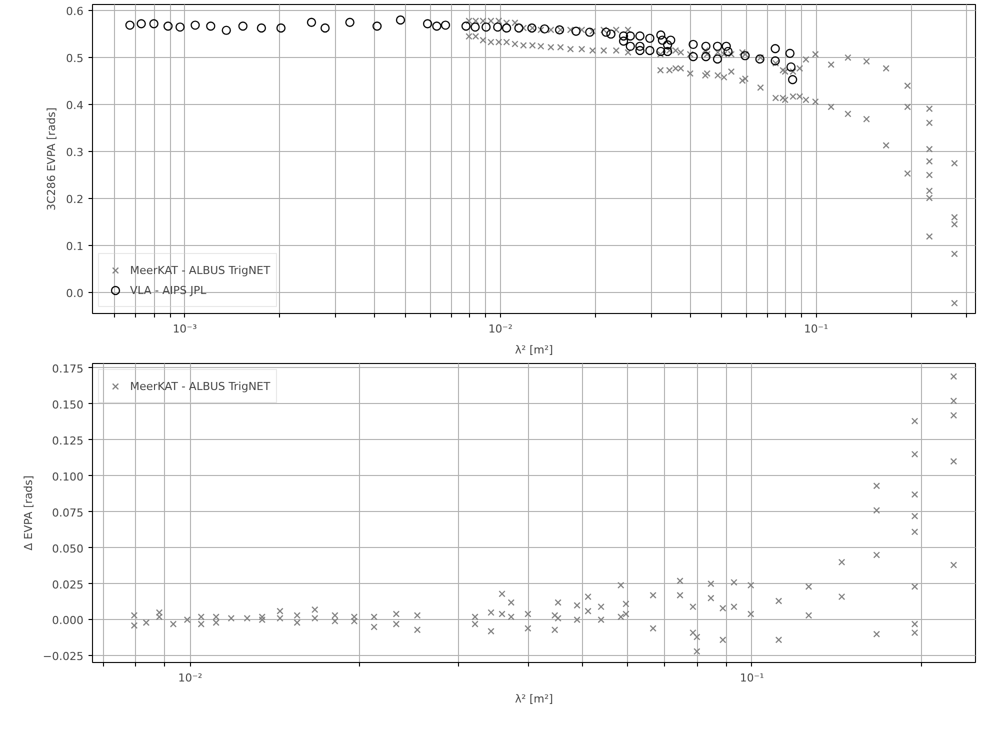 This screenshot has height=749, width=990. Describe the element at coordinates (28, 513) in the screenshot. I see `y-axis-title: Δ EVPA [rads]` at that location.